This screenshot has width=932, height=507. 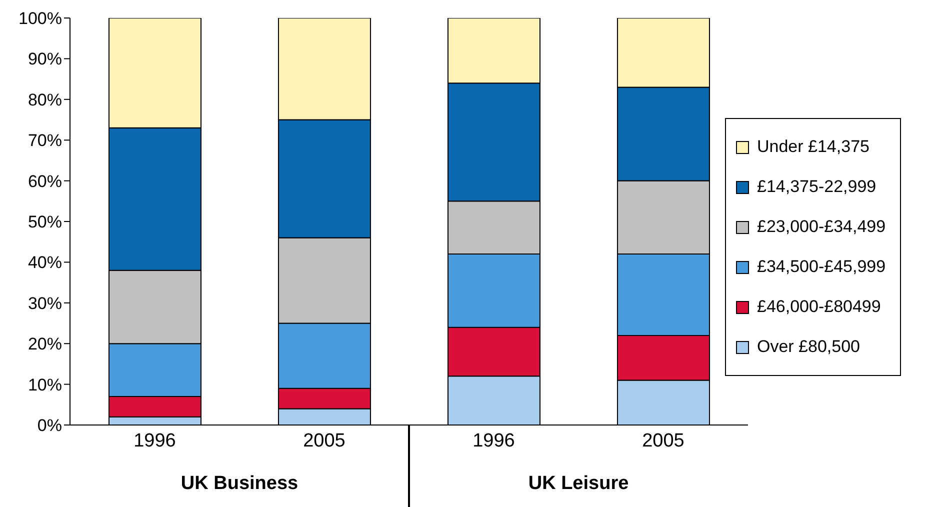 I want to click on text: UK Leisure, so click(x=578, y=484).